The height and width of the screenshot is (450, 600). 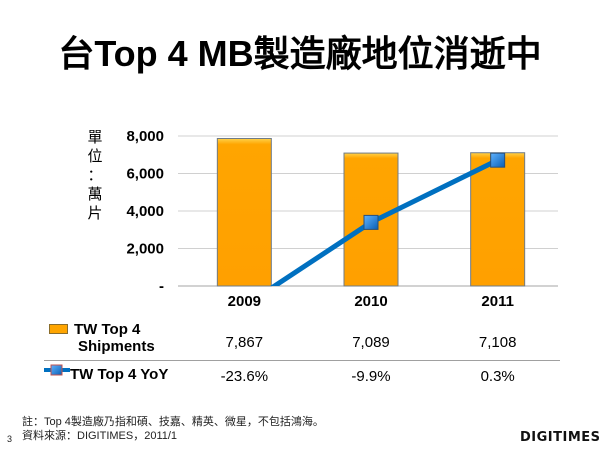 I want to click on label-line: TW Top 4, so click(x=107, y=329).